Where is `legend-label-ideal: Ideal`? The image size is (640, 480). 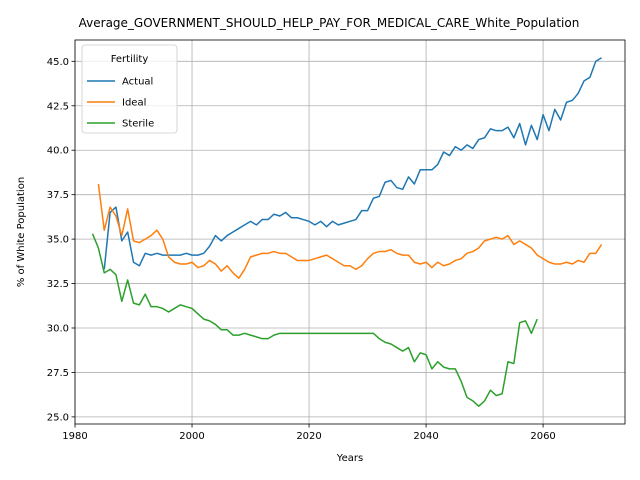
legend-label-ideal: Ideal is located at coordinates (134, 103).